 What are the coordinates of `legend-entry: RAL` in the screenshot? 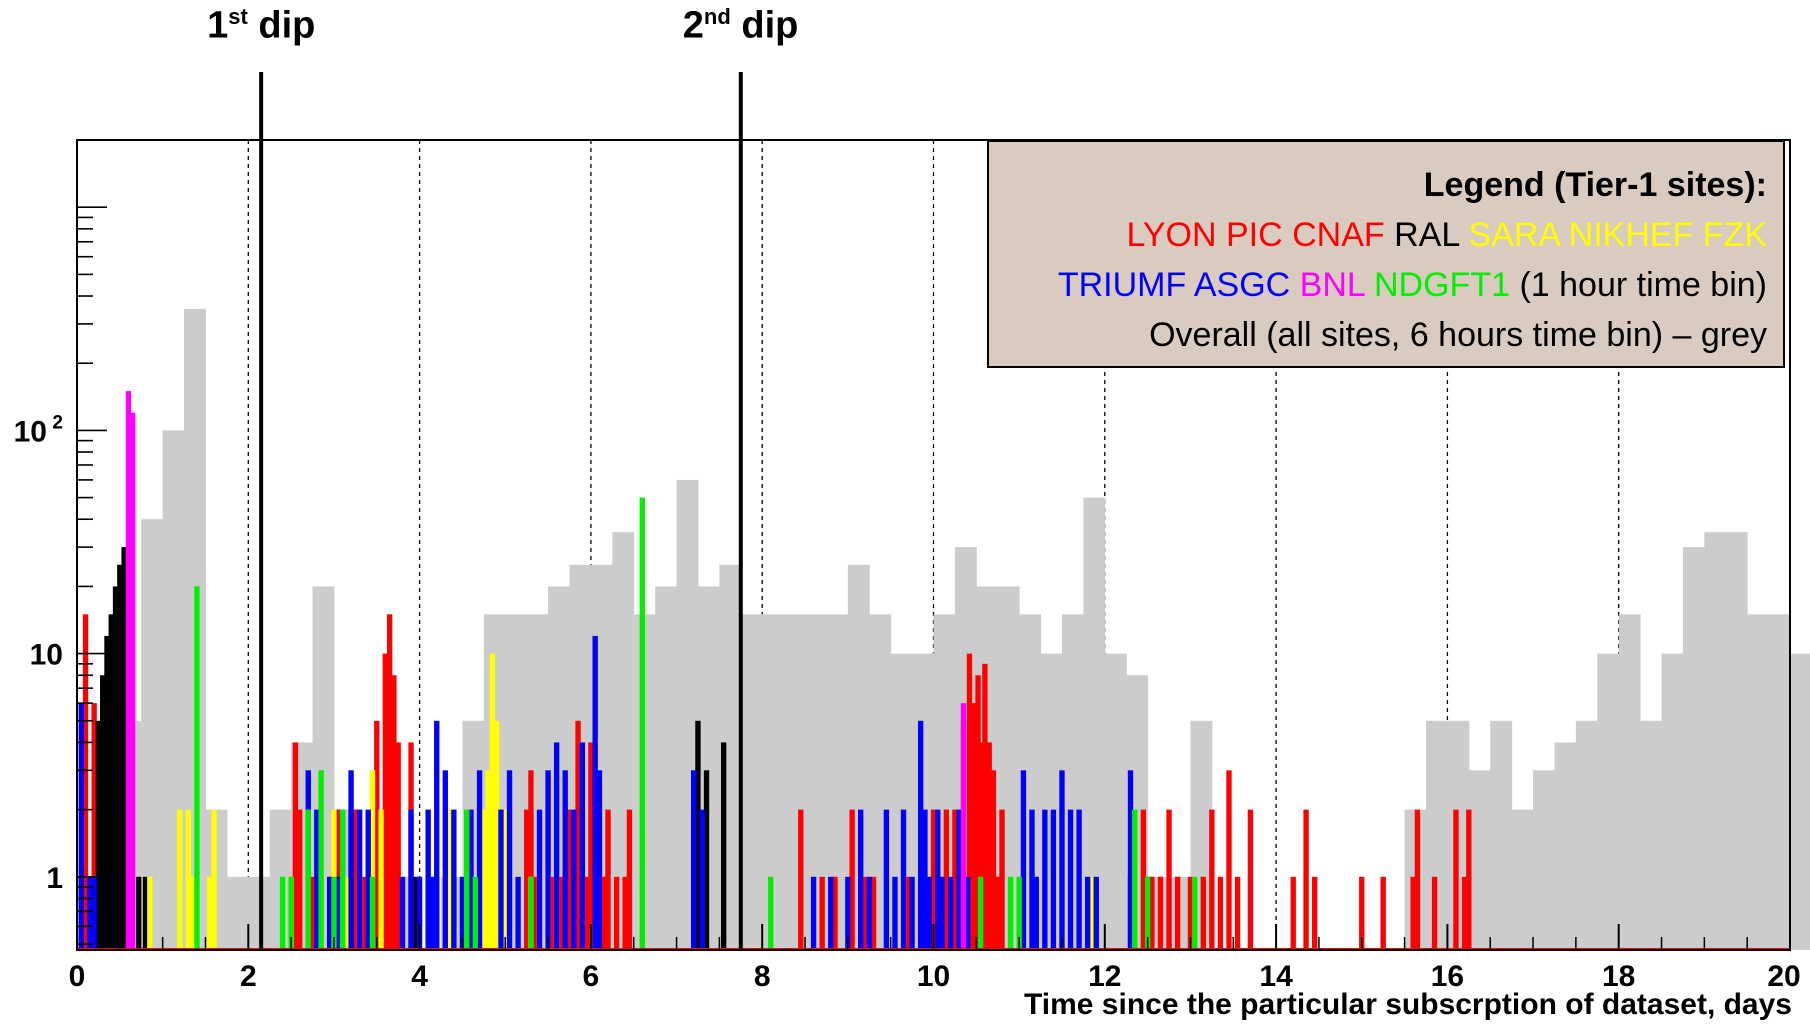 It's located at (1427, 235).